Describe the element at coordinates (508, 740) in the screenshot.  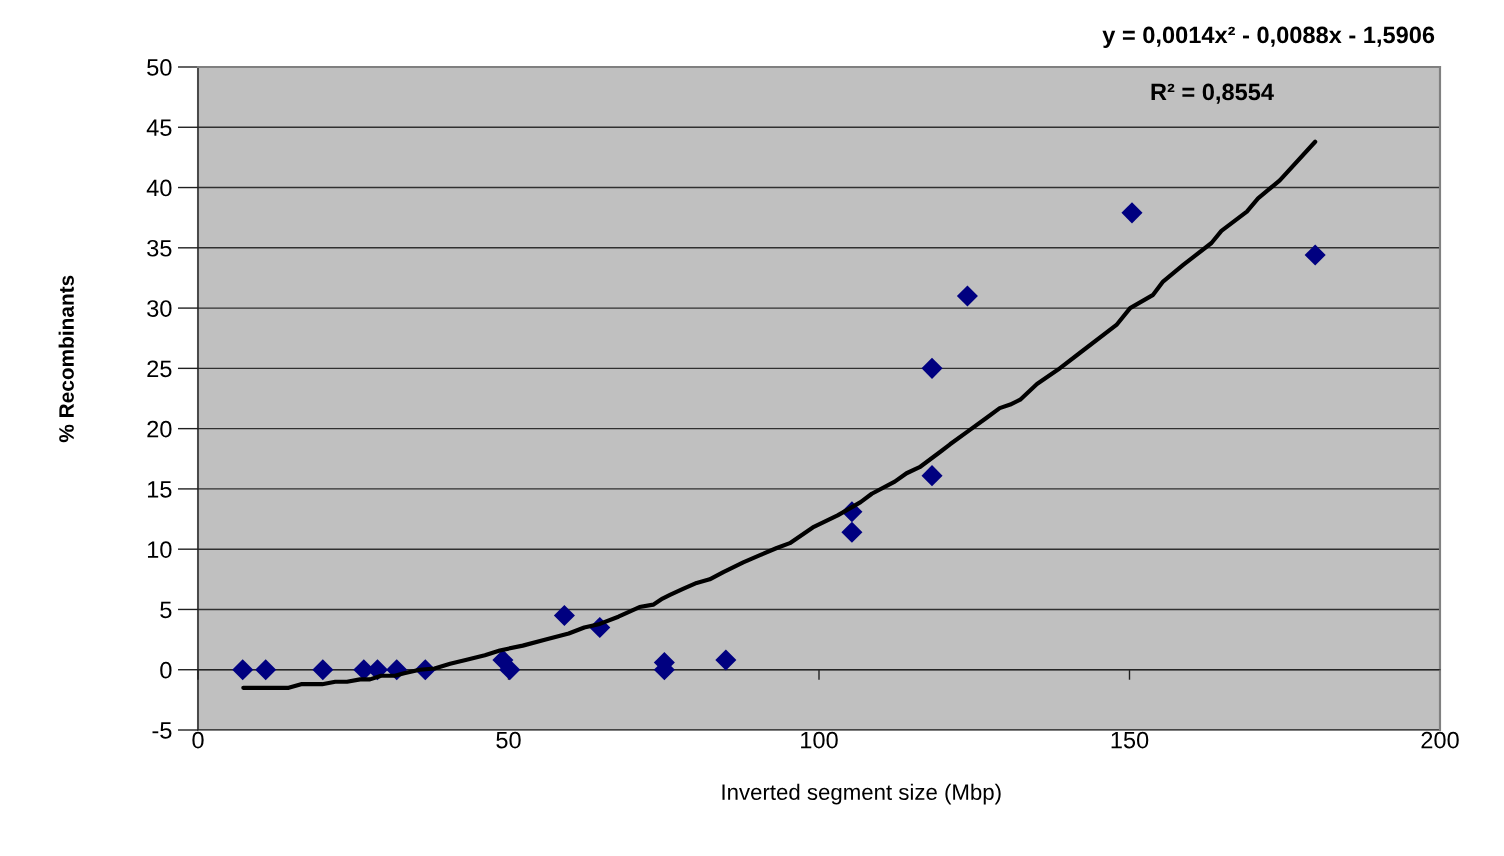
I see `x-tick-label: 50` at that location.